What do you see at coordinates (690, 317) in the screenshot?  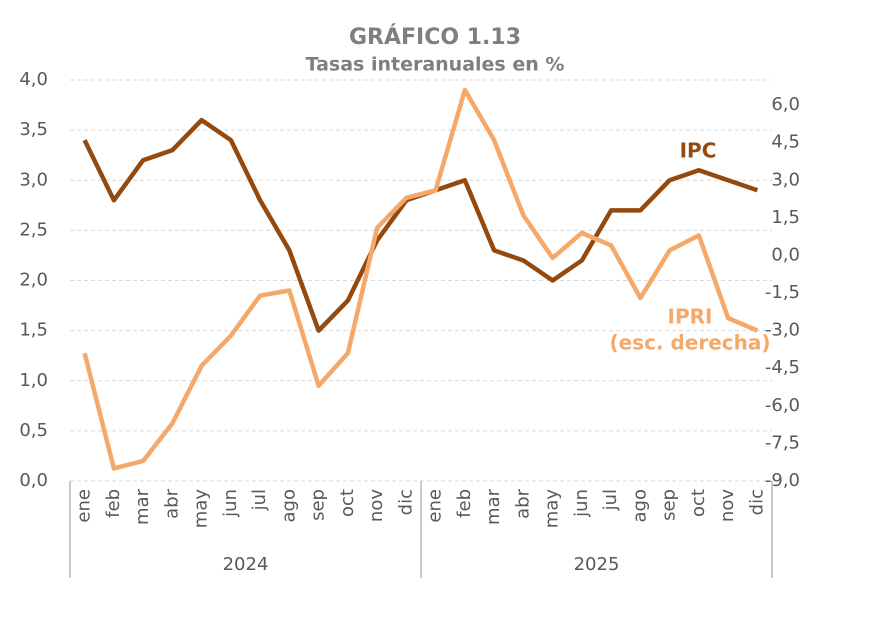 I see `series-label: IPRI` at bounding box center [690, 317].